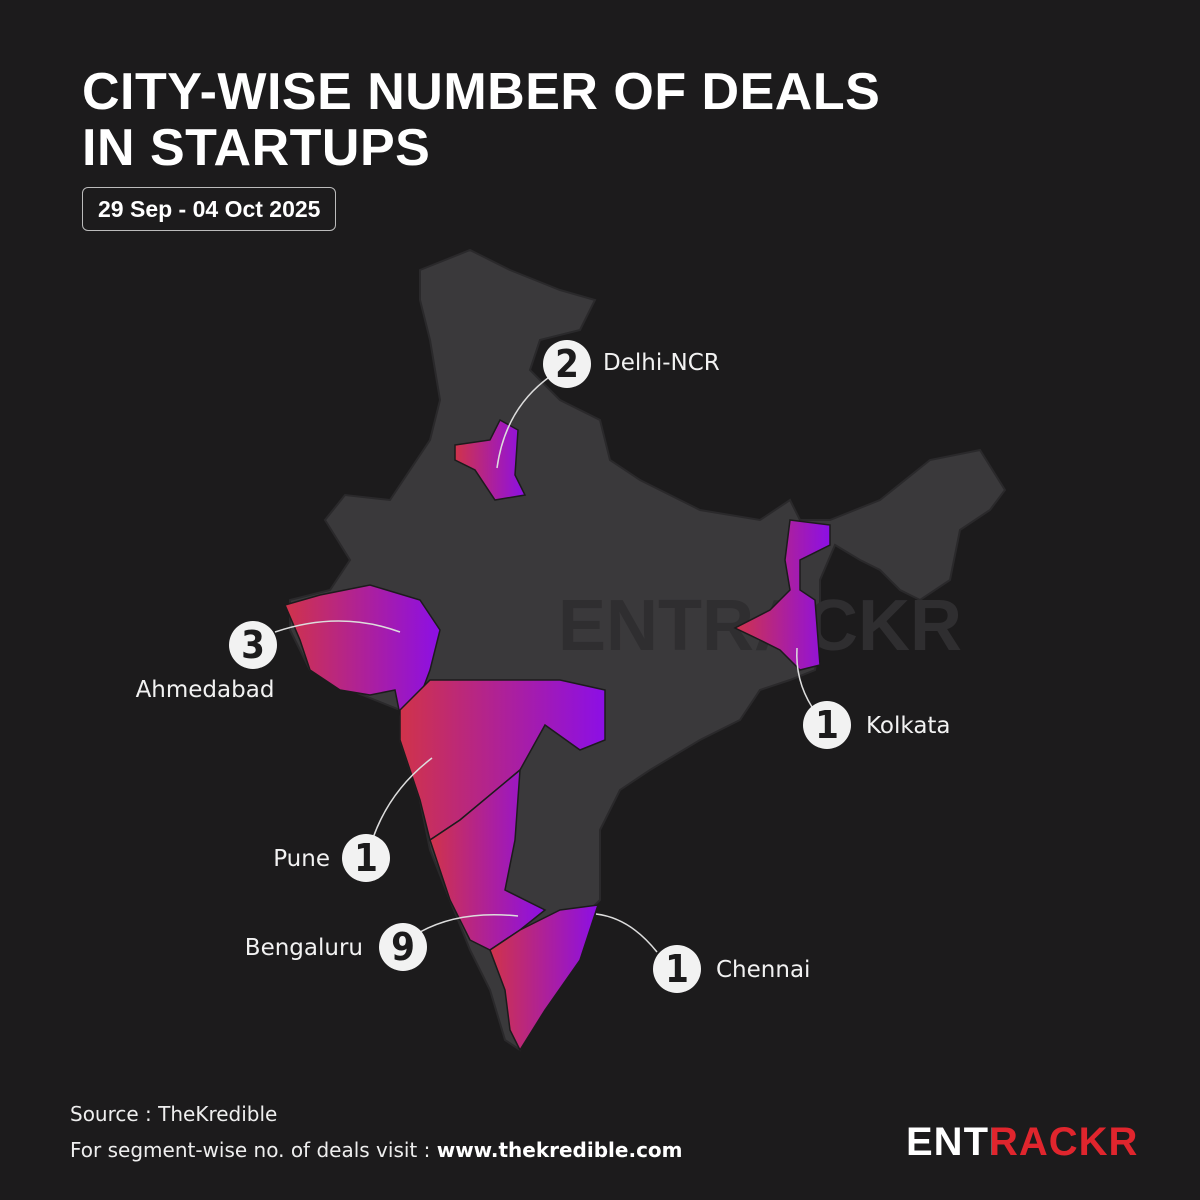  I want to click on city-name: Chennai, so click(763, 970).